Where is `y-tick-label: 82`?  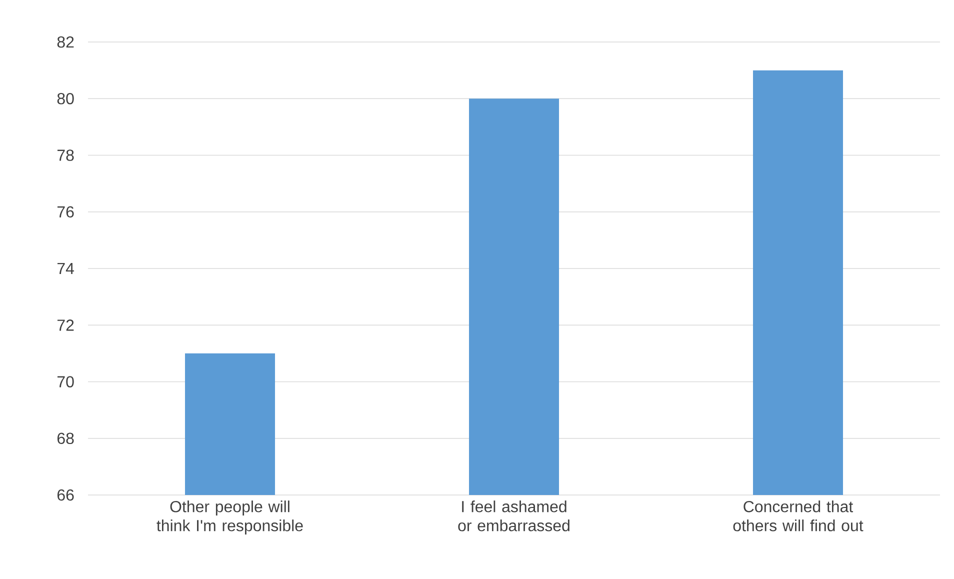 y-tick-label: 82 is located at coordinates (65, 42).